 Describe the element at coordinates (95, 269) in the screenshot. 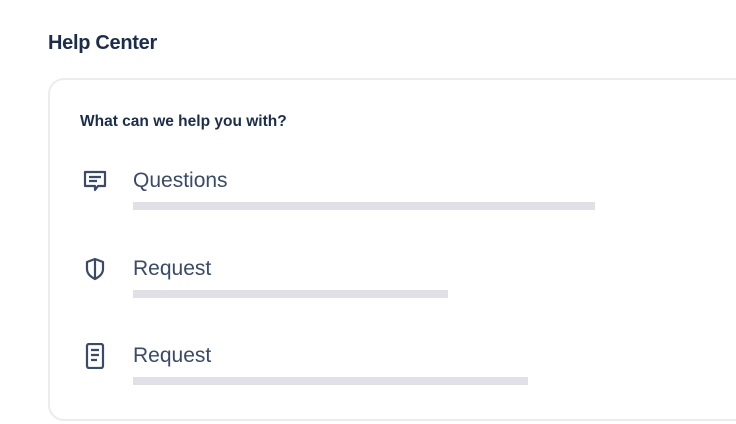

I see `shield-icon` at that location.